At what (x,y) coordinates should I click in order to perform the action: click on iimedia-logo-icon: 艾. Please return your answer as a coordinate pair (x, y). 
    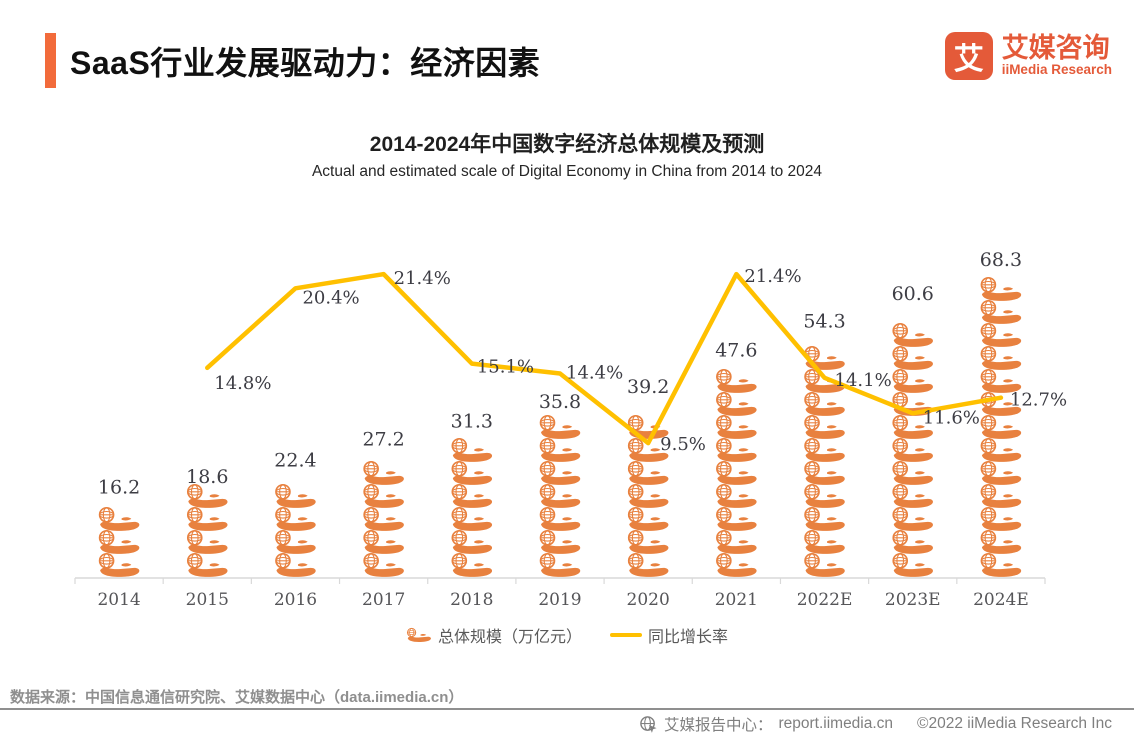
    Looking at the image, I should click on (968, 56).